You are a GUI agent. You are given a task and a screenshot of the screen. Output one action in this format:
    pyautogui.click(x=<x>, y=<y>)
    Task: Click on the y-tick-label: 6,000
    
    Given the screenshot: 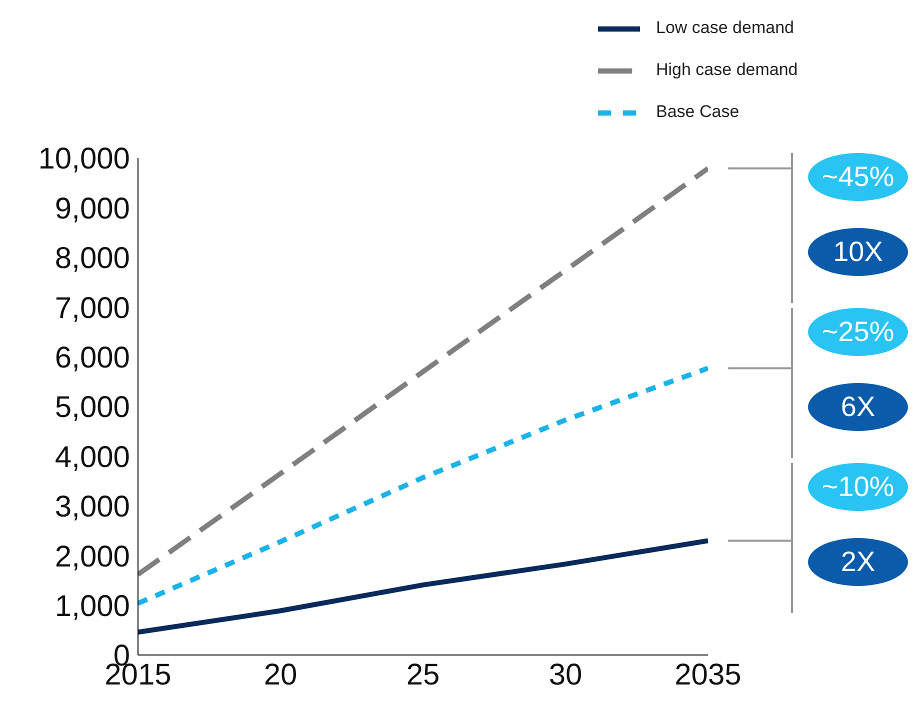 What is the action you would take?
    pyautogui.click(x=92, y=357)
    